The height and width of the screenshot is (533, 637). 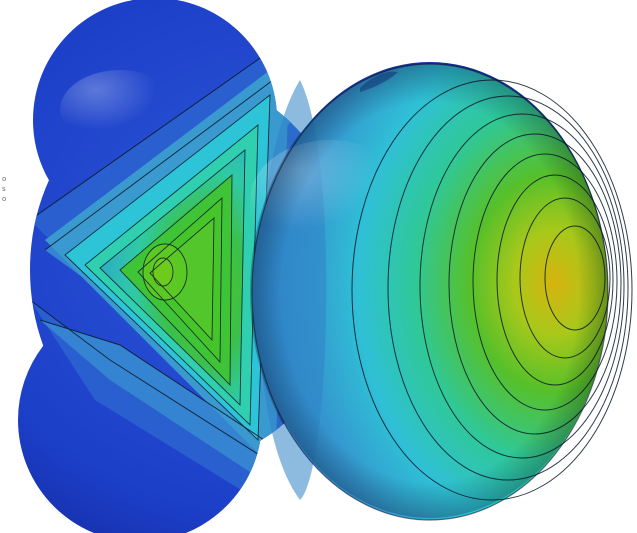 I want to click on edge-glyph-1: o, so click(x=4, y=179).